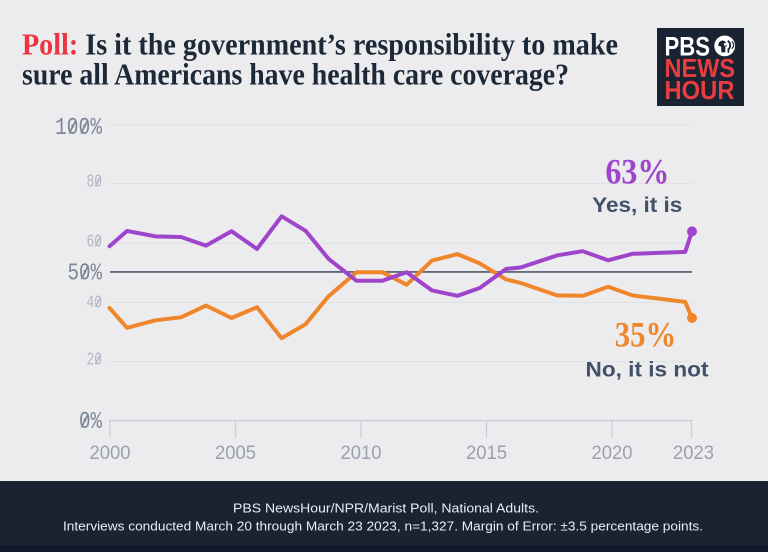 This screenshot has width=768, height=552. I want to click on svg-text: 20, so click(95, 360).